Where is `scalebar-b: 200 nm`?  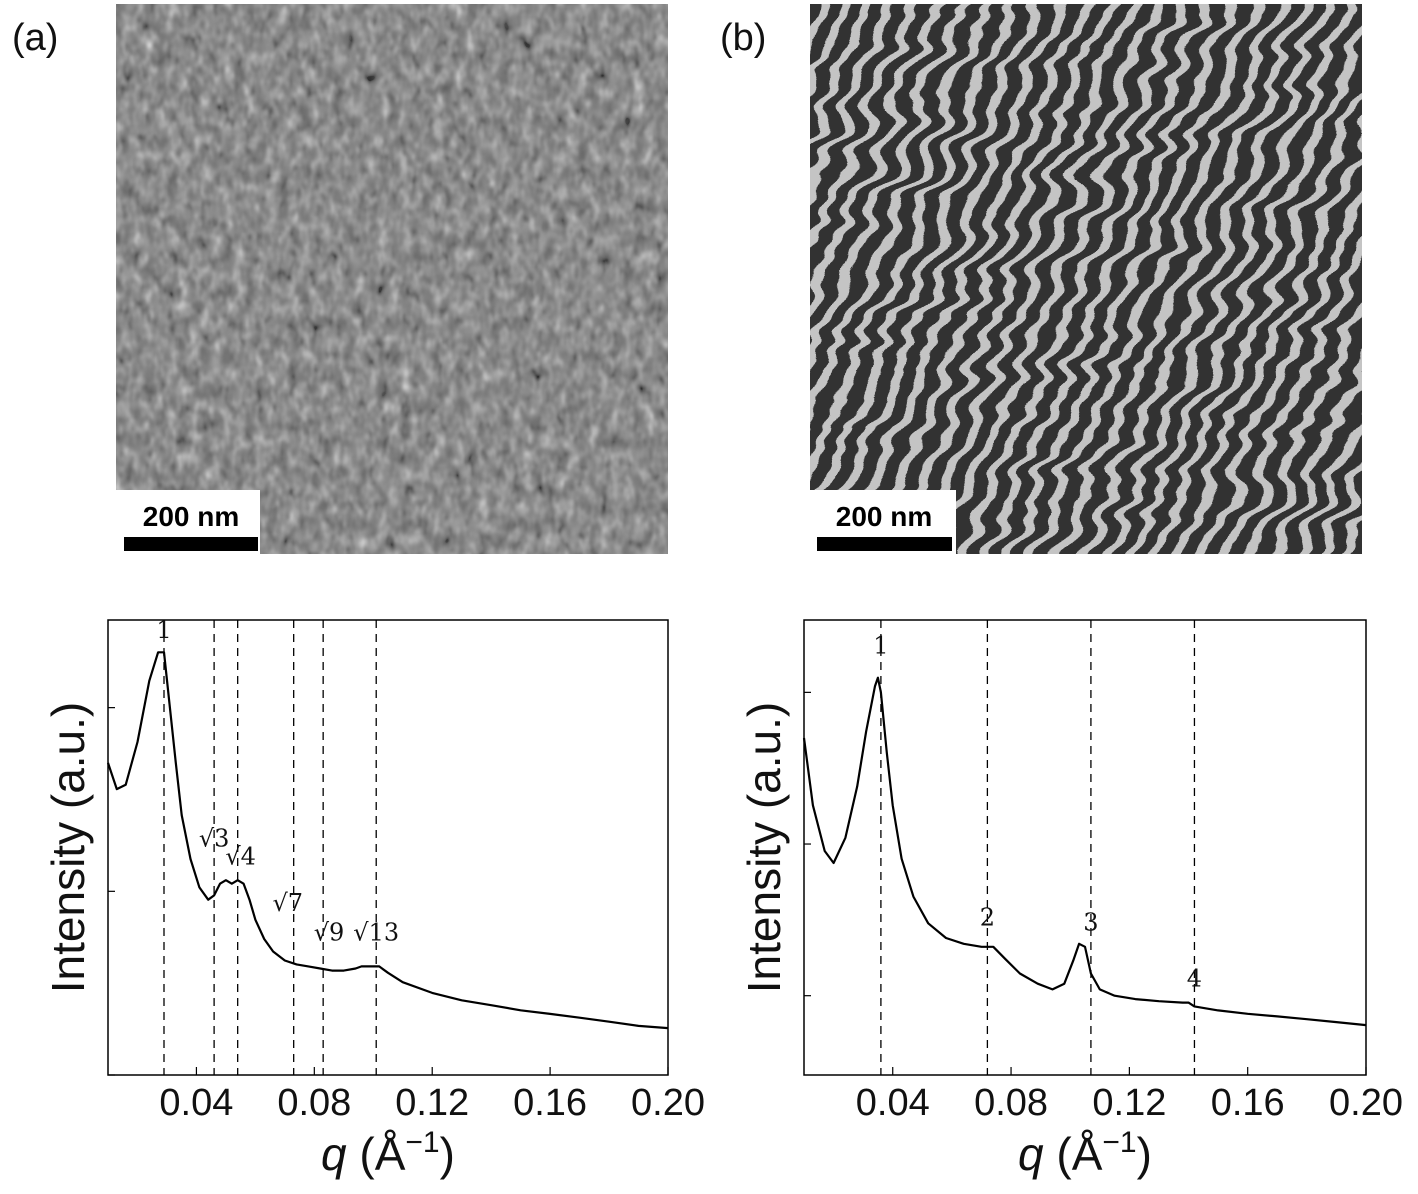 scalebar-b: 200 nm is located at coordinates (883, 522).